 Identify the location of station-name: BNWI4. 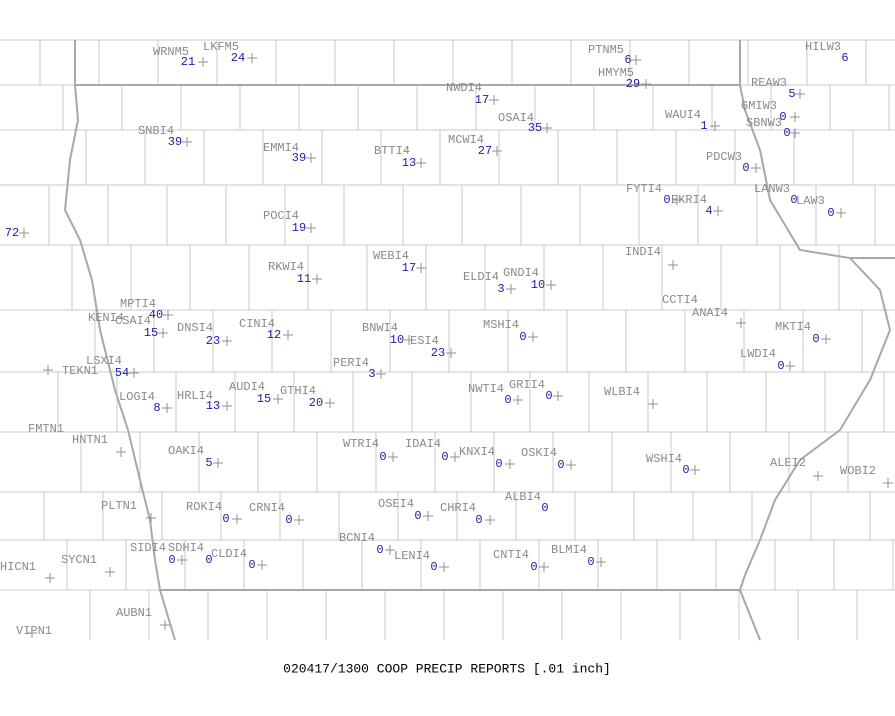
(380, 328).